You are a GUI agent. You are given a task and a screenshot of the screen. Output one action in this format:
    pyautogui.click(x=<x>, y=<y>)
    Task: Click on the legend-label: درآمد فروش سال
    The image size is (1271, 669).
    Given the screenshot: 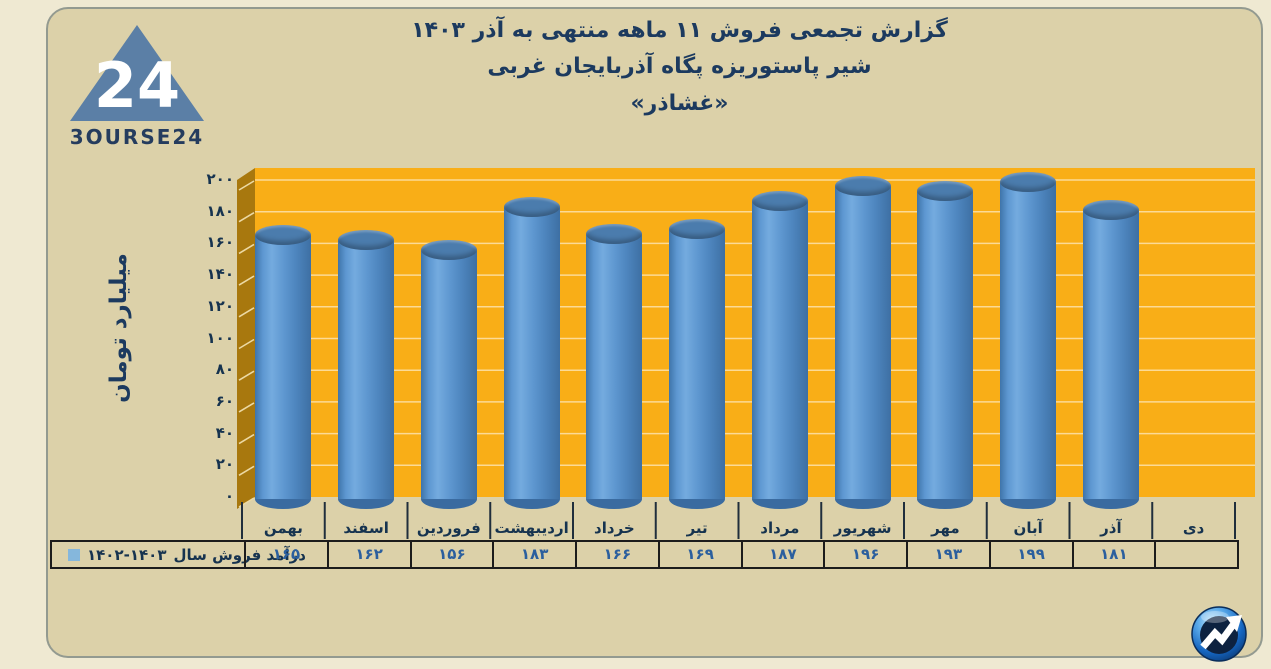 What is the action you would take?
    pyautogui.click(x=239, y=554)
    